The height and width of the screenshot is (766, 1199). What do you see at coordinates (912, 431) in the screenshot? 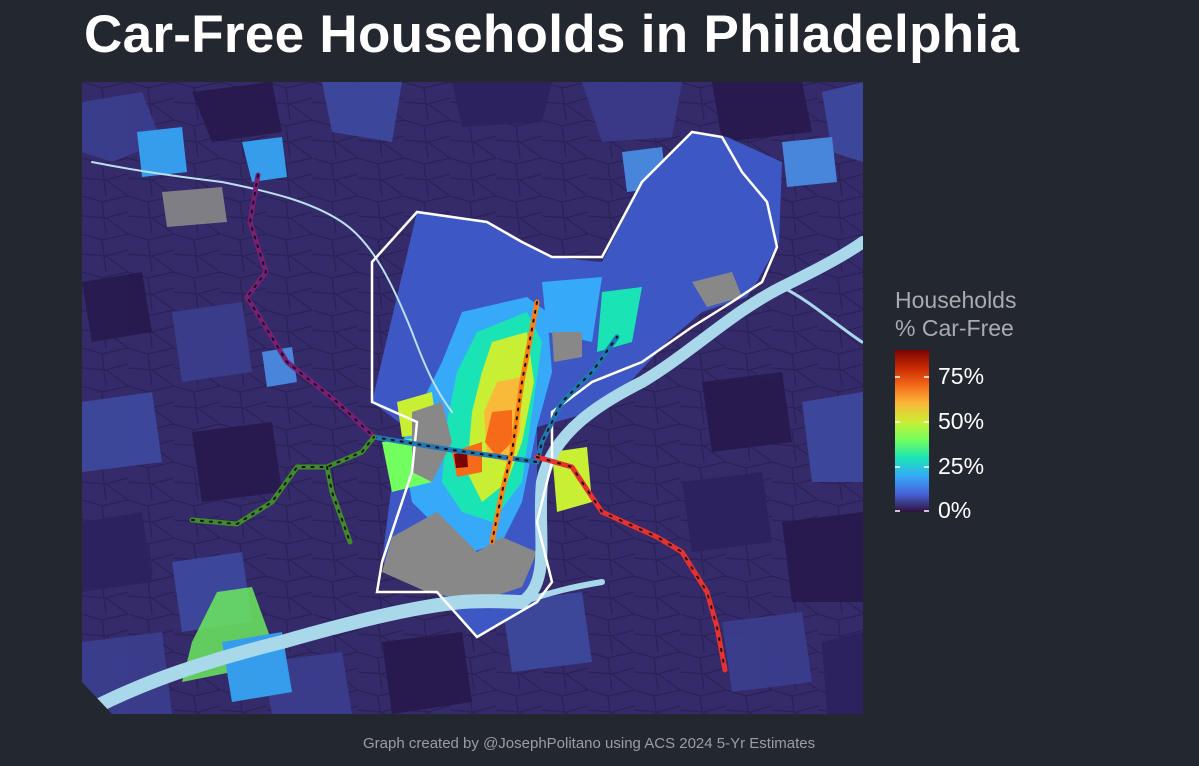
I see `legend-colorbar` at bounding box center [912, 431].